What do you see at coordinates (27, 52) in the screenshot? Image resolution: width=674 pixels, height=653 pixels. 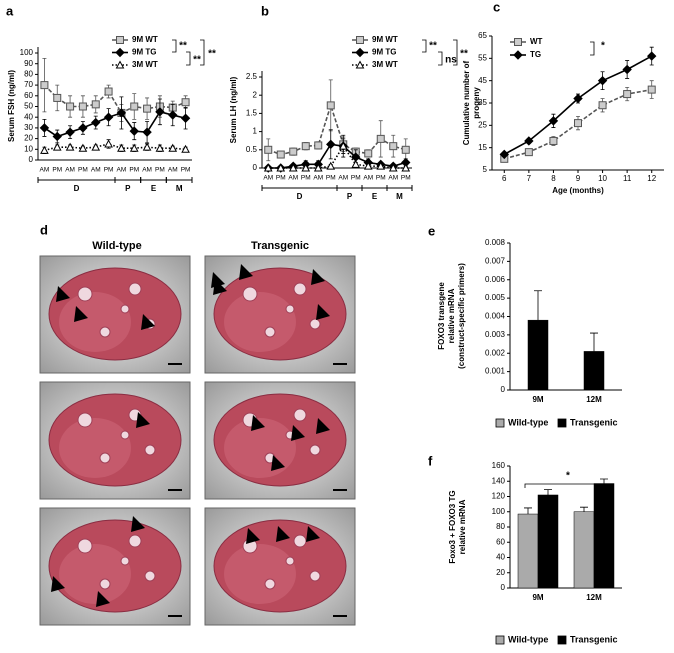 I see `y-tick-label: 100` at bounding box center [27, 52].